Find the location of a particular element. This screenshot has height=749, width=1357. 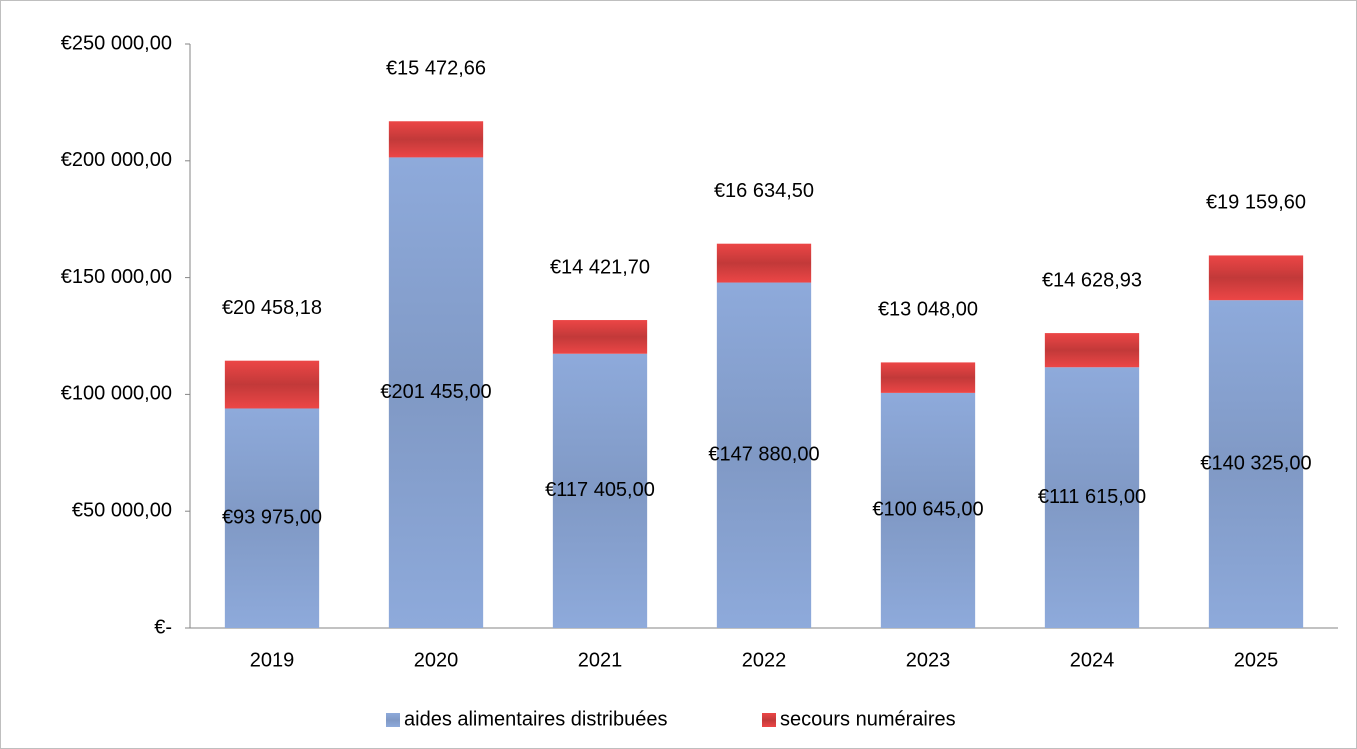

x-tick-label: 2024 is located at coordinates (1092, 660).